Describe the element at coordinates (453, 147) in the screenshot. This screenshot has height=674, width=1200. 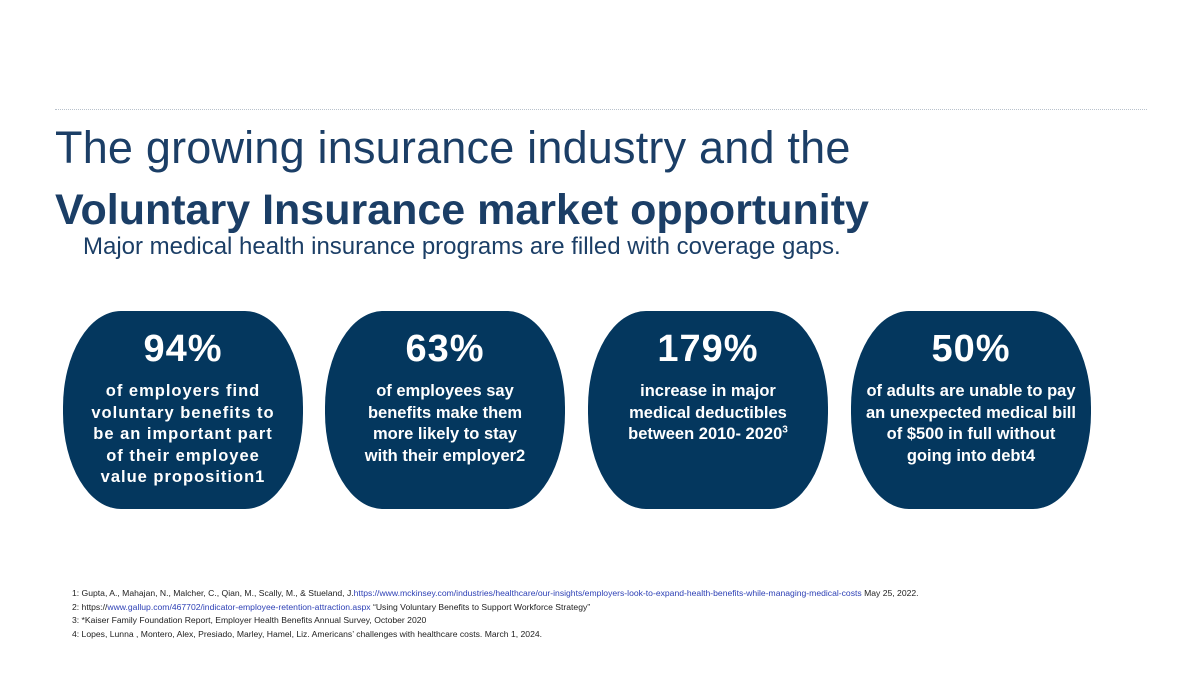
I see `title-line-1: The growing insurance industry and the` at that location.